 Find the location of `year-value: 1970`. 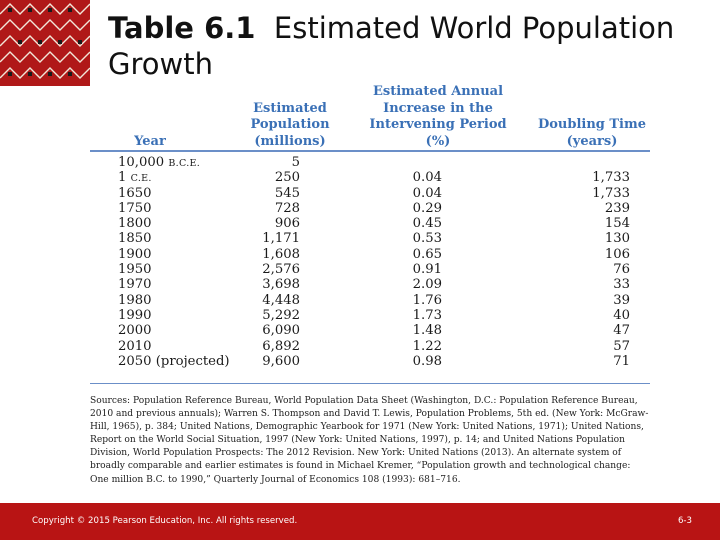

year-value: 1970 is located at coordinates (135, 285).